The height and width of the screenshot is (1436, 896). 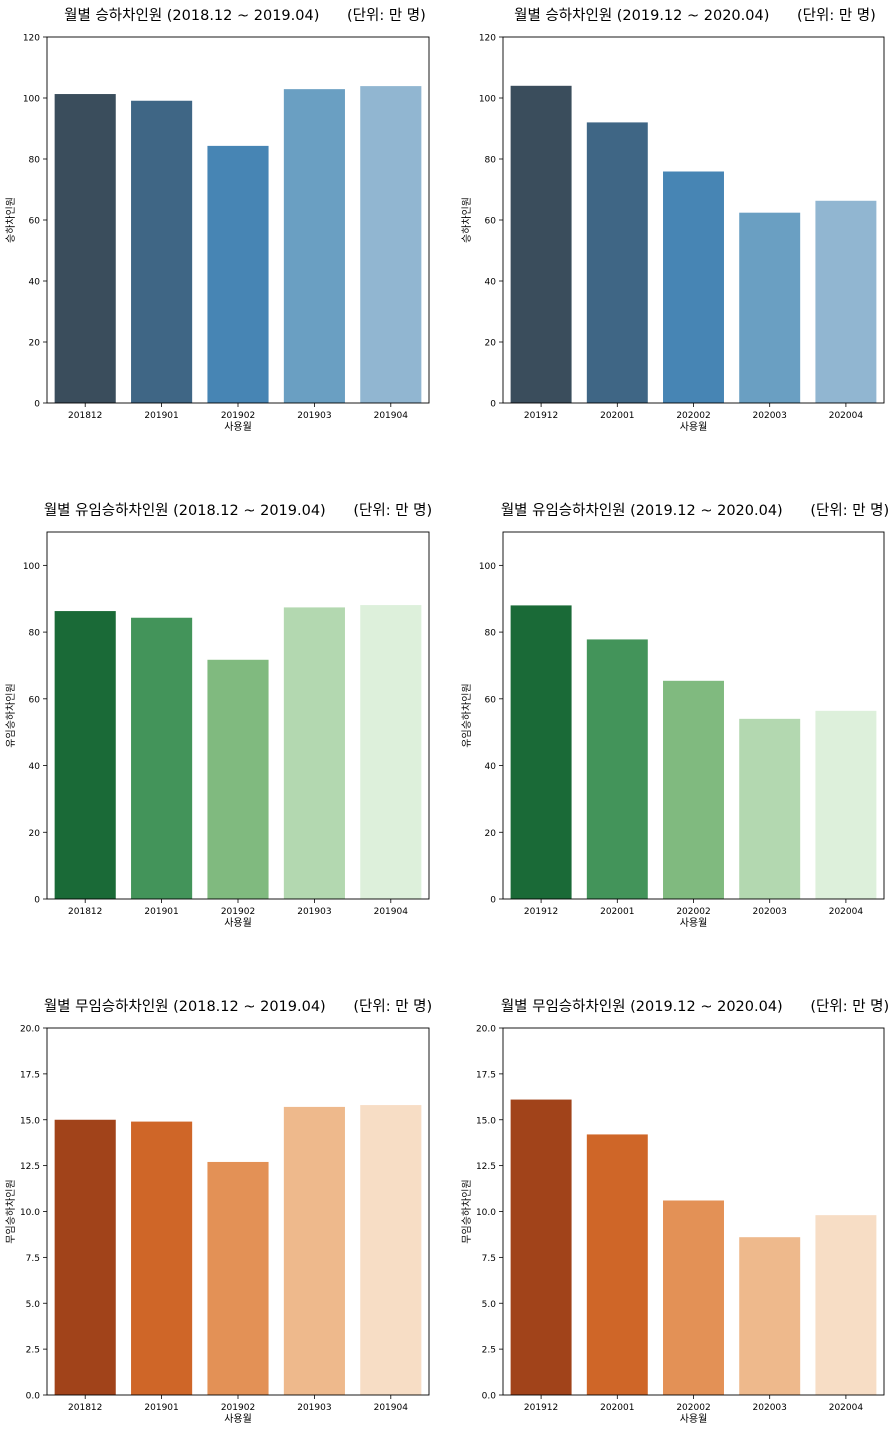 What do you see at coordinates (30, 1030) in the screenshot?
I see `y-tick-label: 20.0` at bounding box center [30, 1030].